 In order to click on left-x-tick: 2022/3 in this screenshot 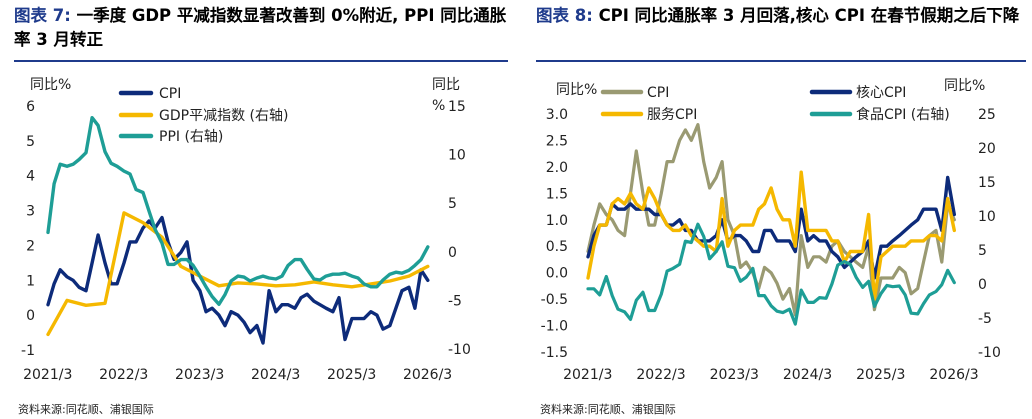, I will do `click(123, 375)`.